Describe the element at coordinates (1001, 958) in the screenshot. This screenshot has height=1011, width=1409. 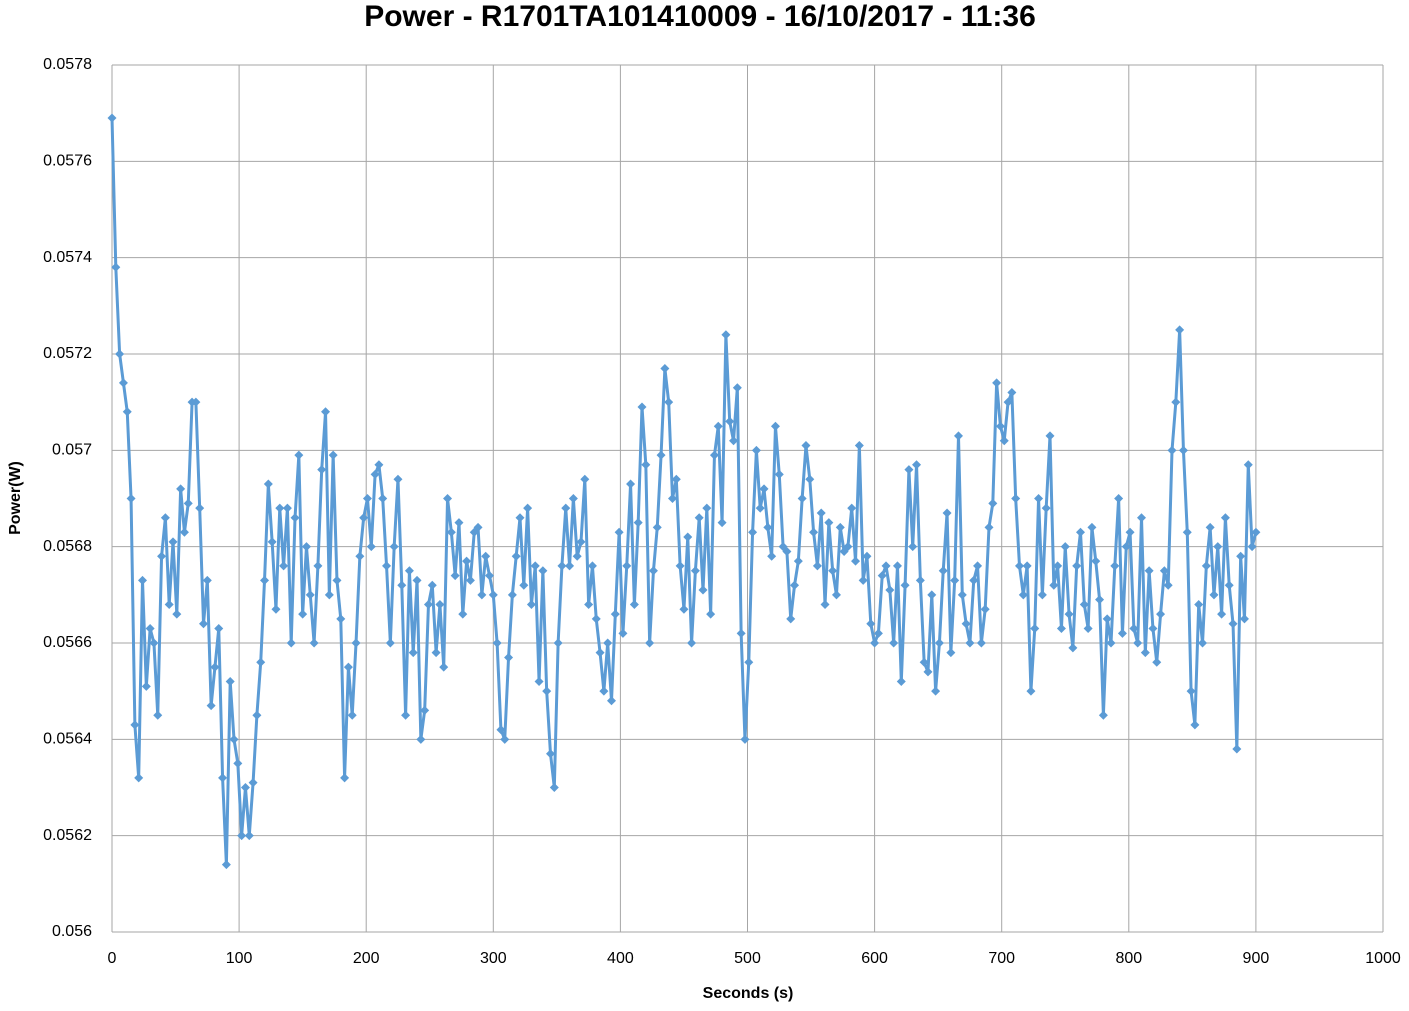
I see `x-tick-label: 700` at that location.